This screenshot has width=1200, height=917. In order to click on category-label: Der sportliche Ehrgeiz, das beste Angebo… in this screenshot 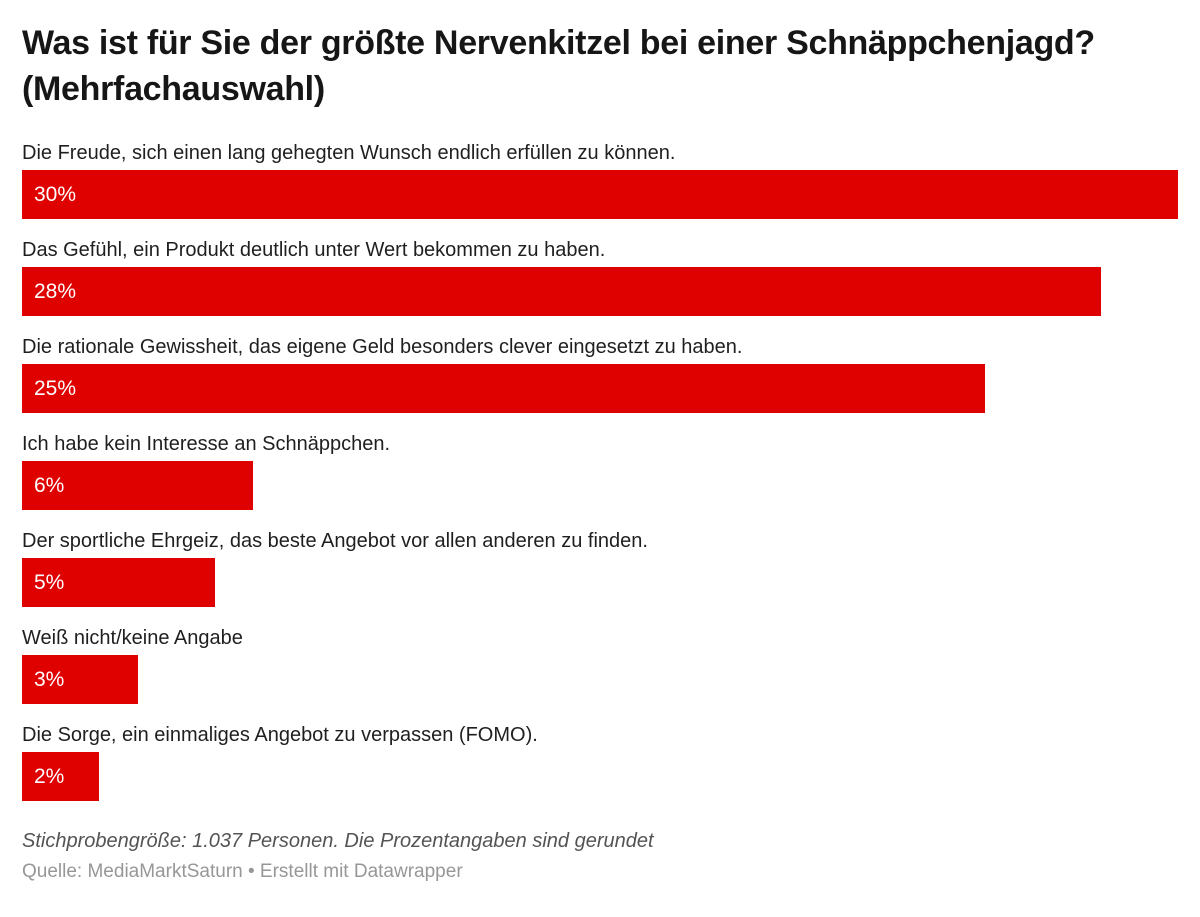, I will do `click(335, 541)`.